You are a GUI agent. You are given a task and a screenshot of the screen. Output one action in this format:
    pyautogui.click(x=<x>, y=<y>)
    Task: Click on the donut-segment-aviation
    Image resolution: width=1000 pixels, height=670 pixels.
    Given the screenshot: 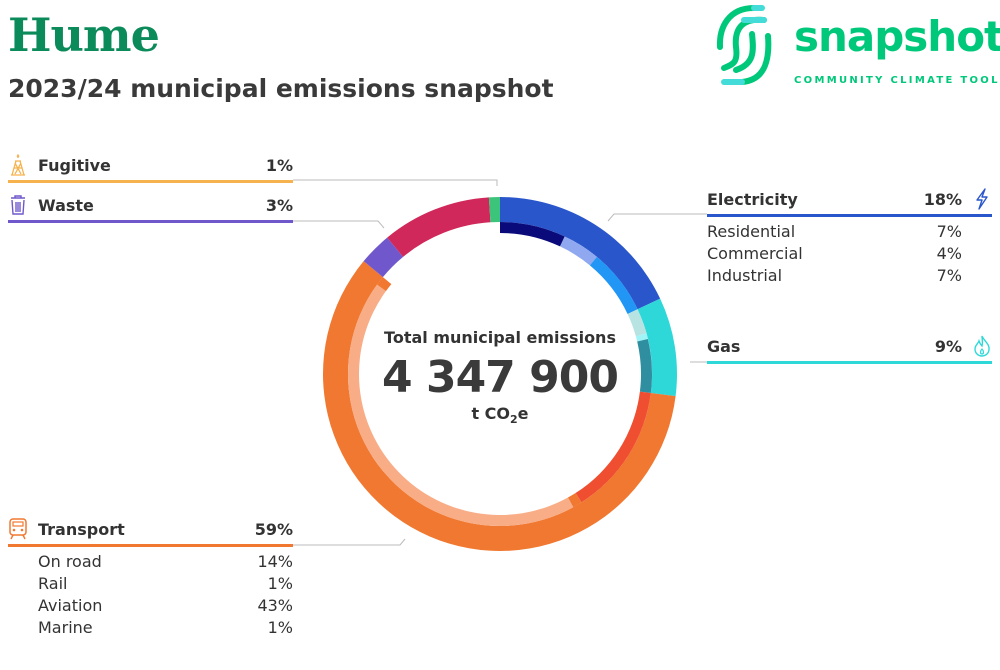 What is the action you would take?
    pyautogui.click(x=461, y=405)
    